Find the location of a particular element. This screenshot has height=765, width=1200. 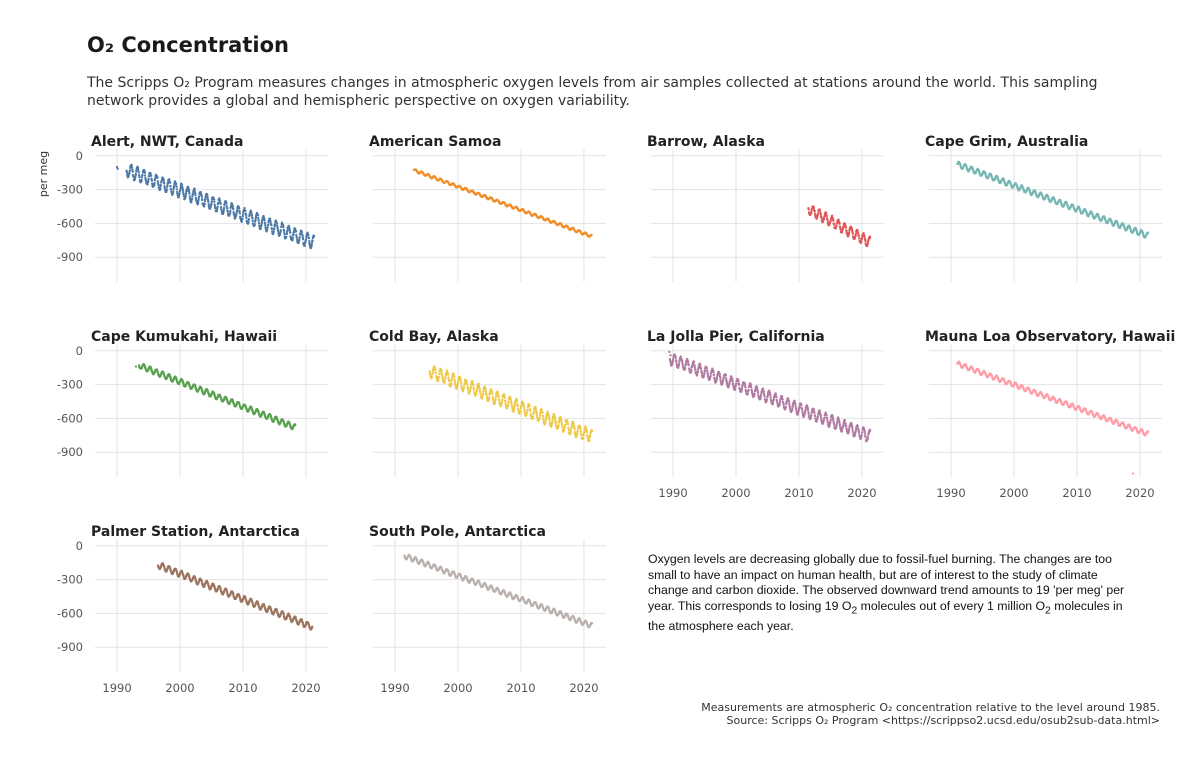

panel-title: Cold Bay, Alaska is located at coordinates (434, 337).